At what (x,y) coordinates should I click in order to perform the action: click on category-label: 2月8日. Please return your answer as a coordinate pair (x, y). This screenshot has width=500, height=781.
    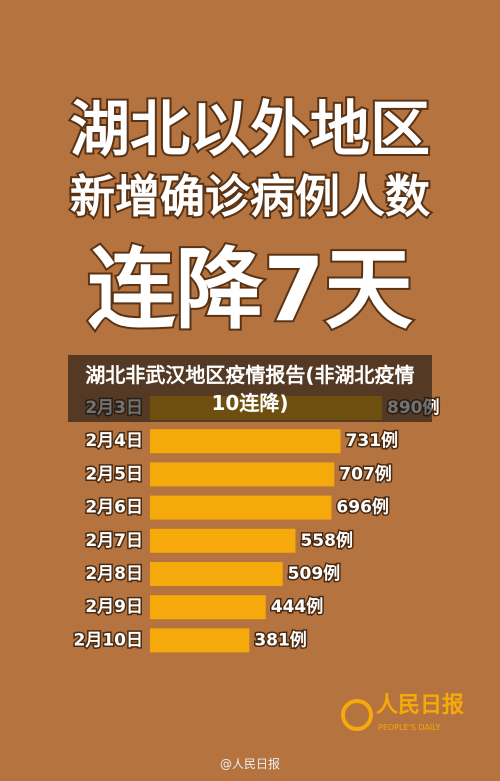
    Looking at the image, I should click on (114, 574).